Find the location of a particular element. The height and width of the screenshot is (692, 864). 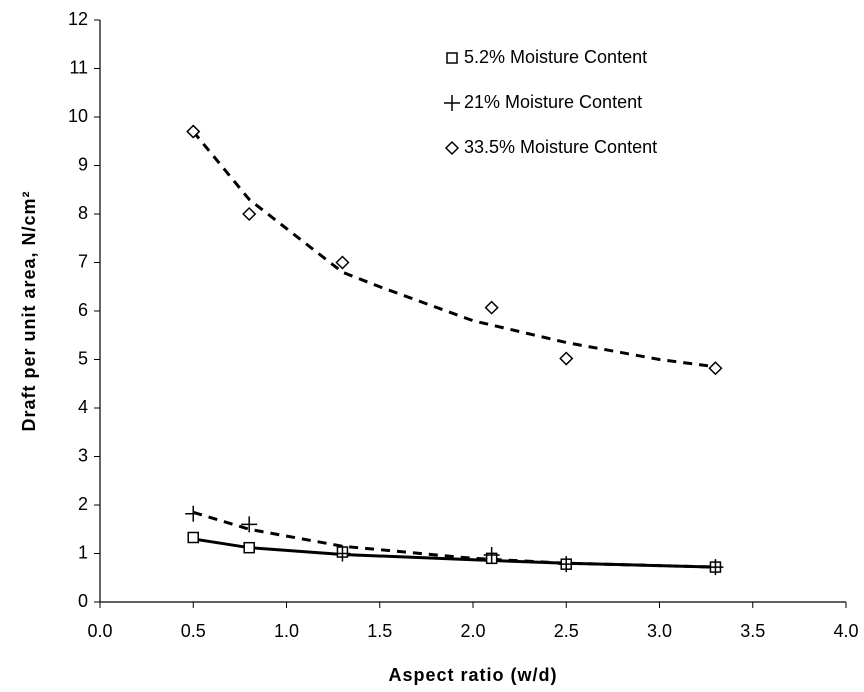

y-tick-label: 8 is located at coordinates (83, 213).